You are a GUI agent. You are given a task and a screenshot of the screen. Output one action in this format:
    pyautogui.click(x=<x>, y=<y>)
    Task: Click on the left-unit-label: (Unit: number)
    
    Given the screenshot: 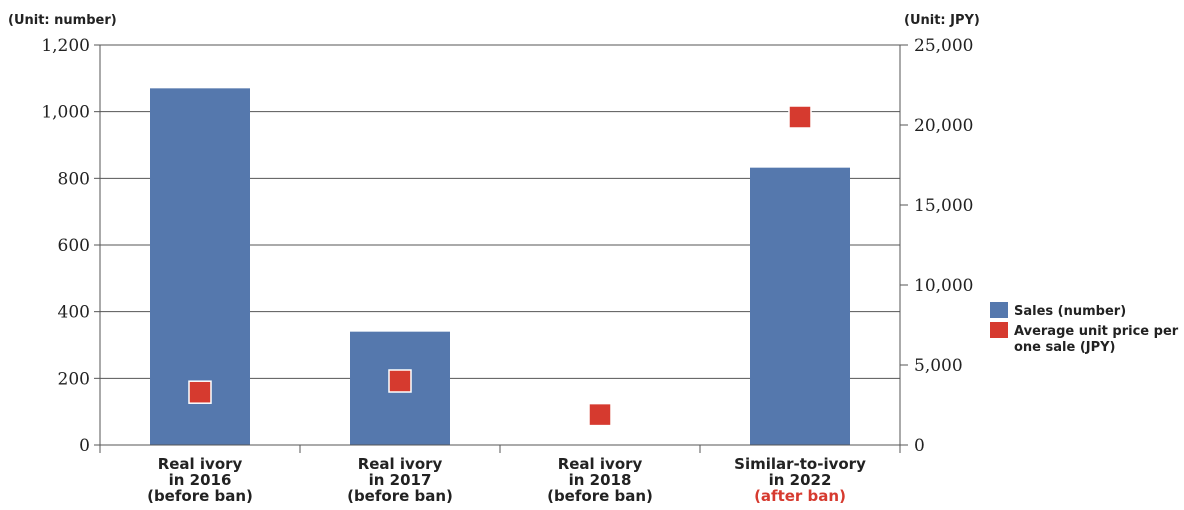 What is the action you would take?
    pyautogui.click(x=62, y=20)
    